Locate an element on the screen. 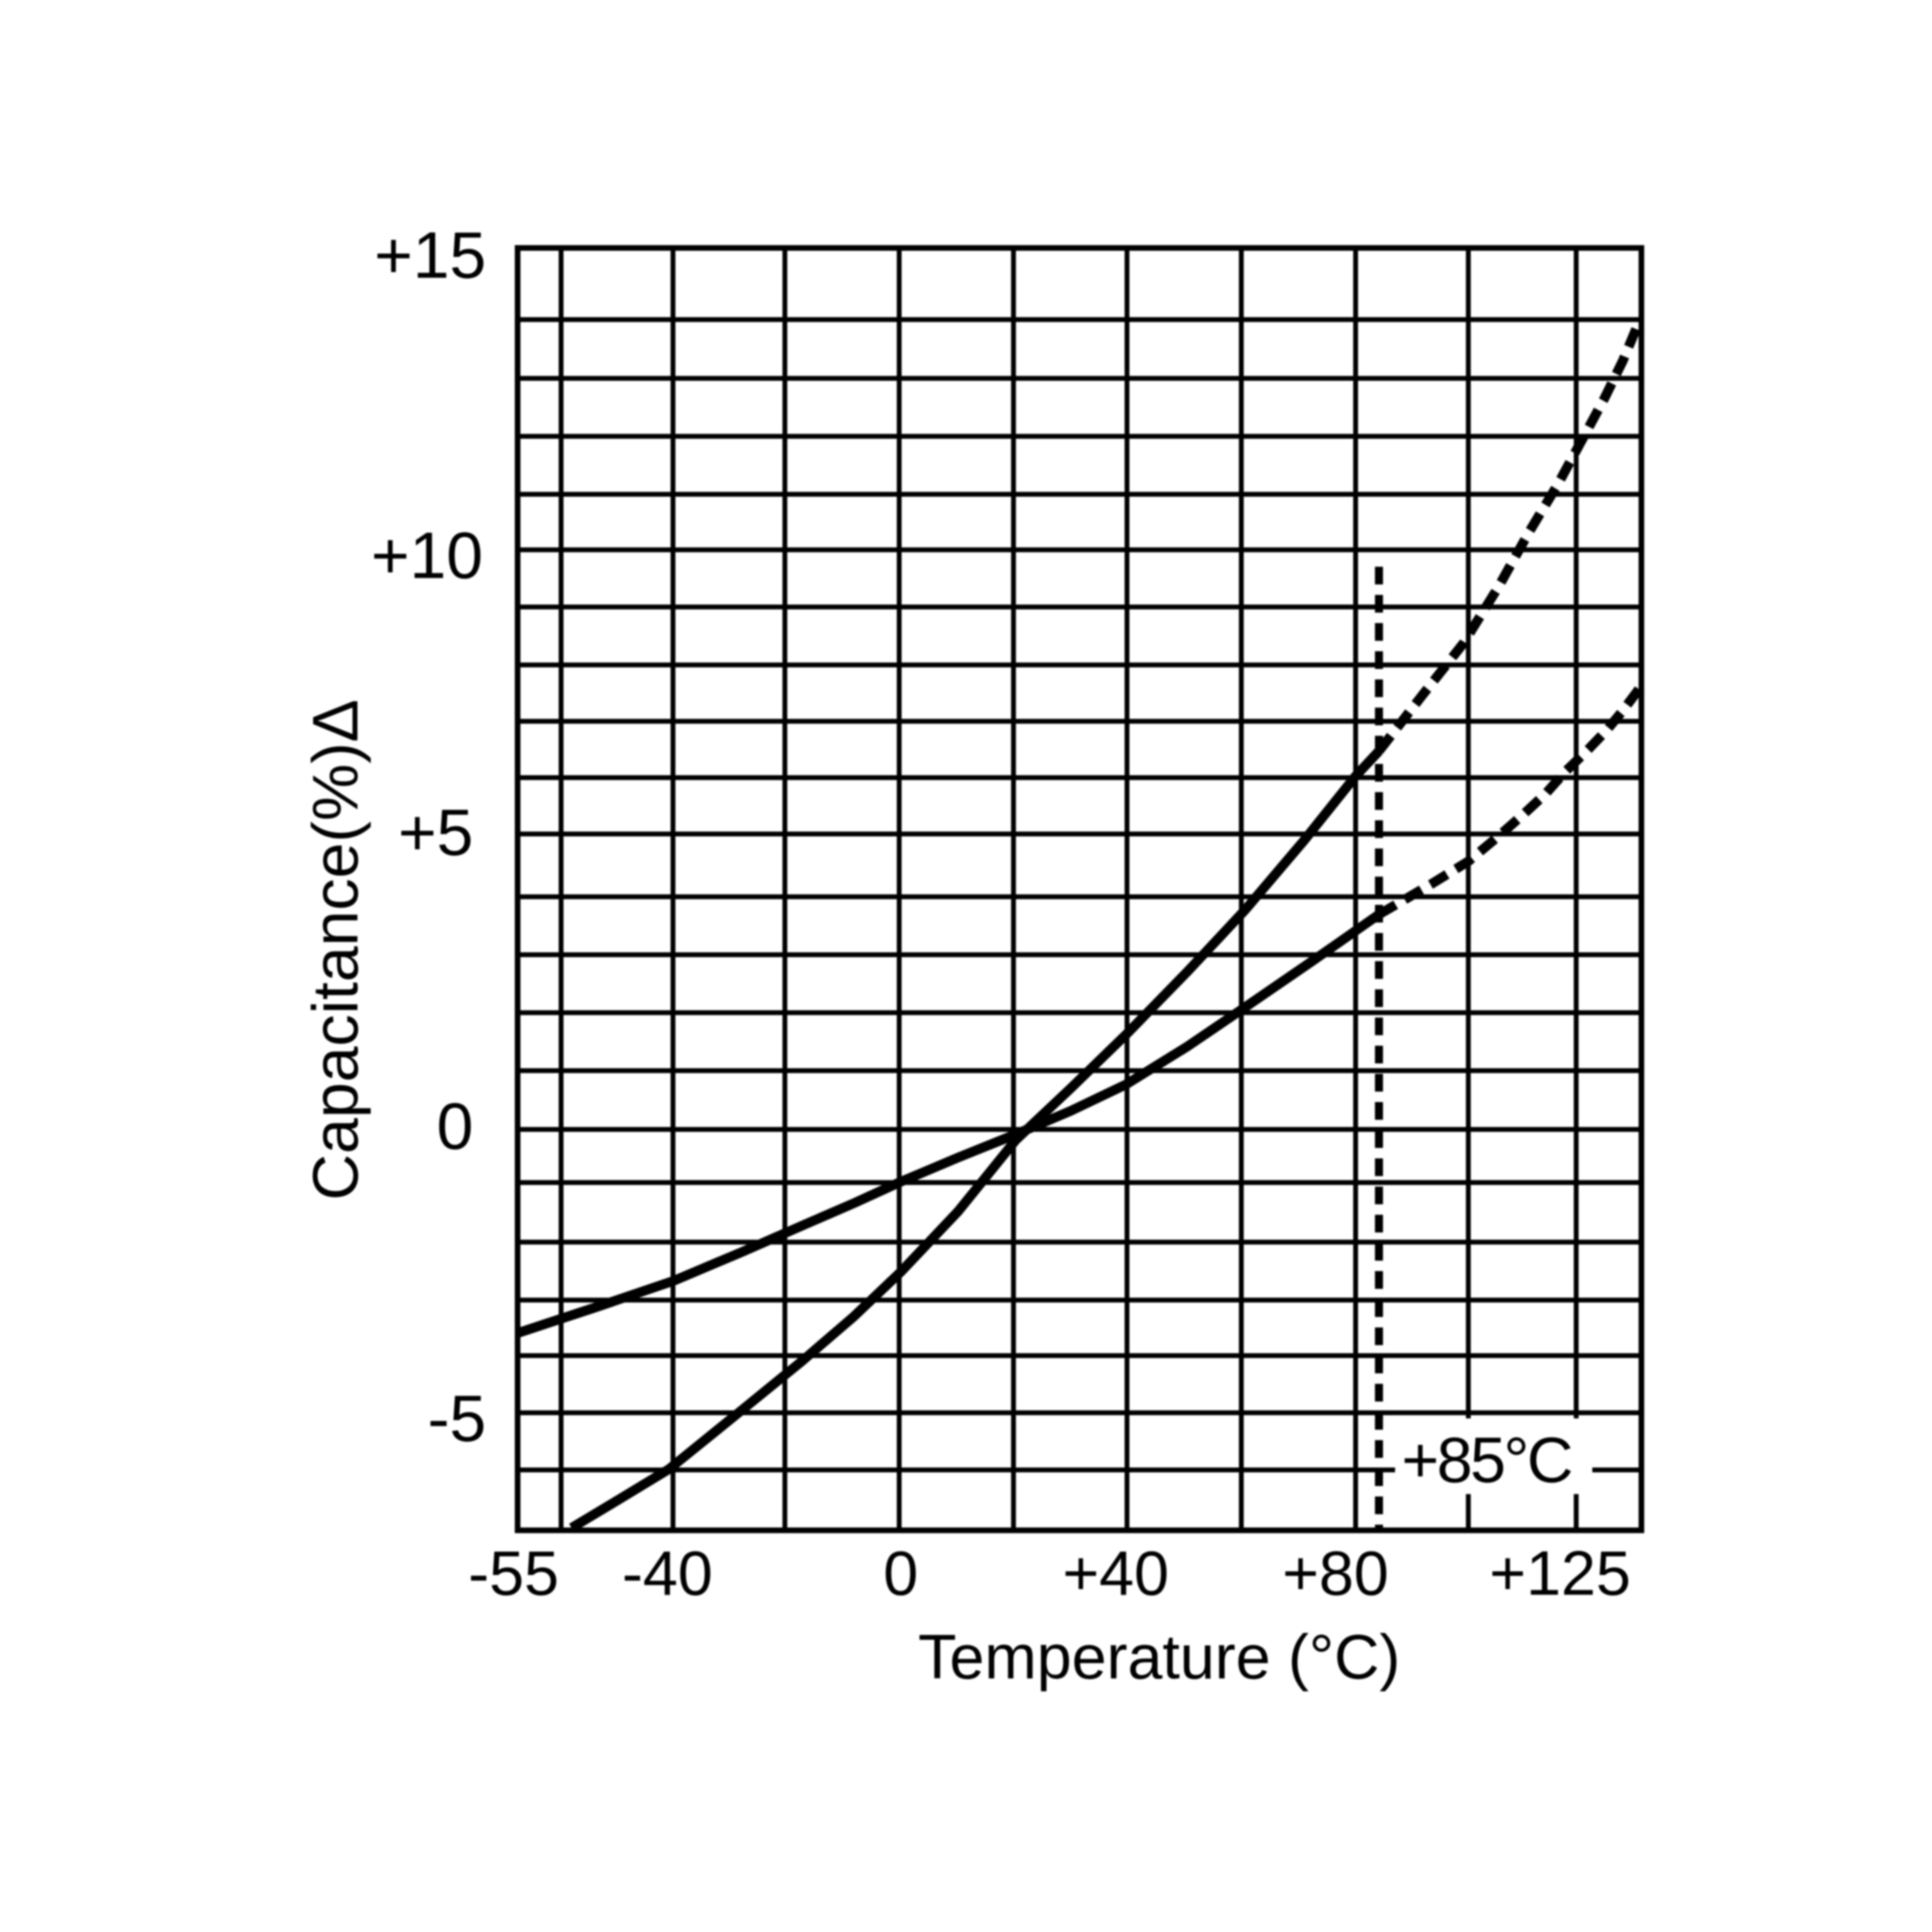 The image size is (1932, 1932). svg-text: +85°C is located at coordinates (1486, 1460).